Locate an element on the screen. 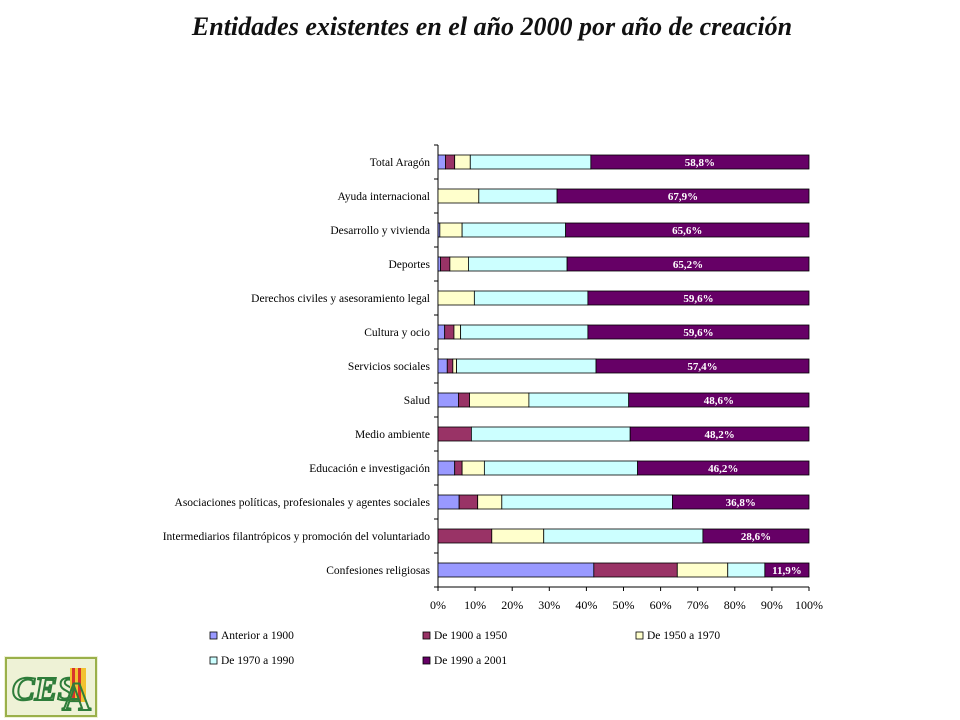 Image resolution: width=960 pixels, height=720 pixels. category-label: Confesiones religiosas is located at coordinates (378, 571).